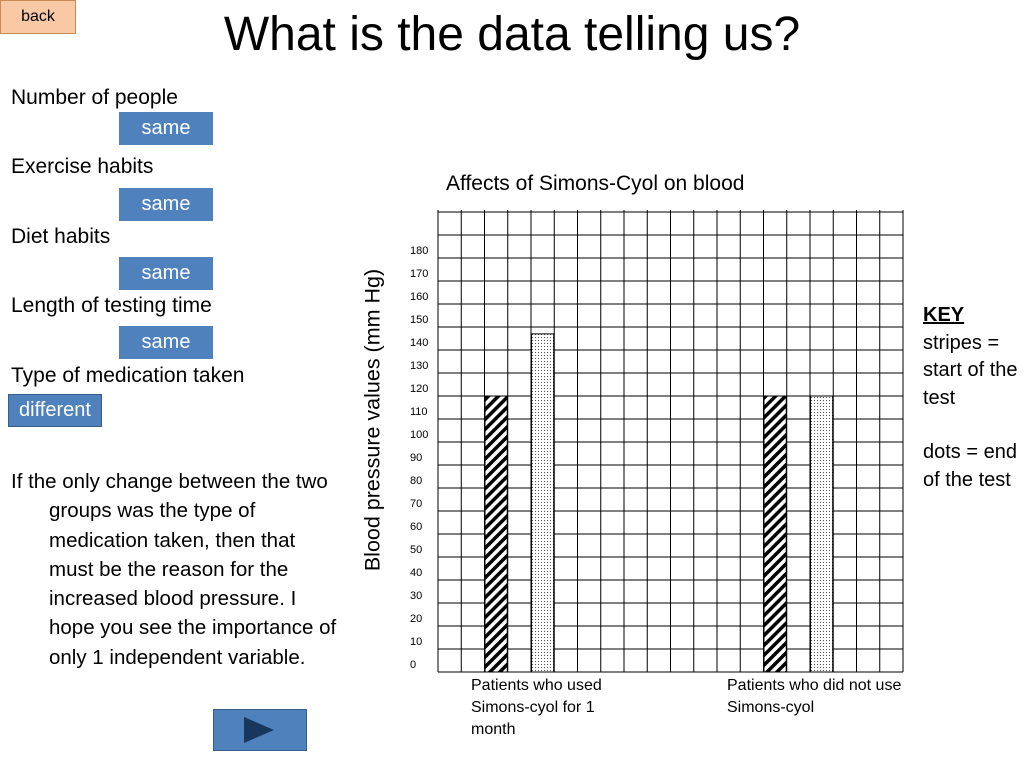  What do you see at coordinates (970, 466) in the screenshot?
I see `key-dots-entry: dots = end of the test` at bounding box center [970, 466].